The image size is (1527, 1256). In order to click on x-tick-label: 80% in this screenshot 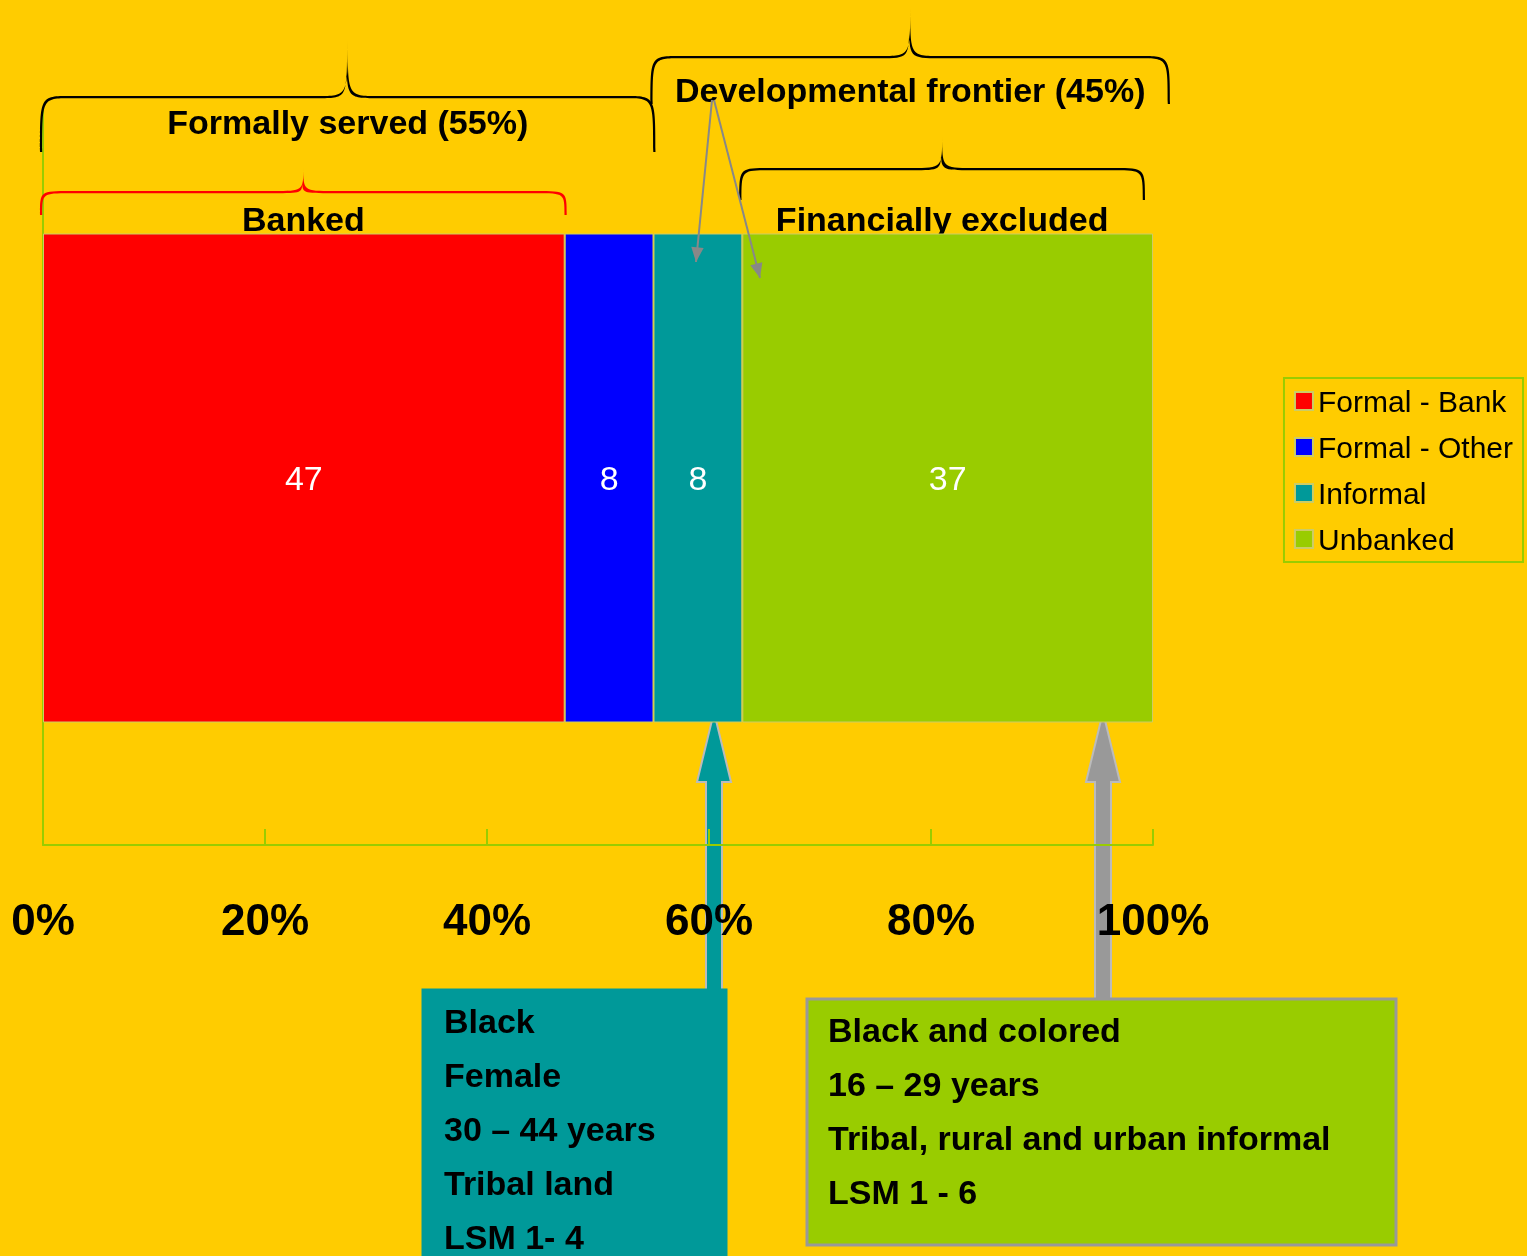, I will do `click(931, 919)`.